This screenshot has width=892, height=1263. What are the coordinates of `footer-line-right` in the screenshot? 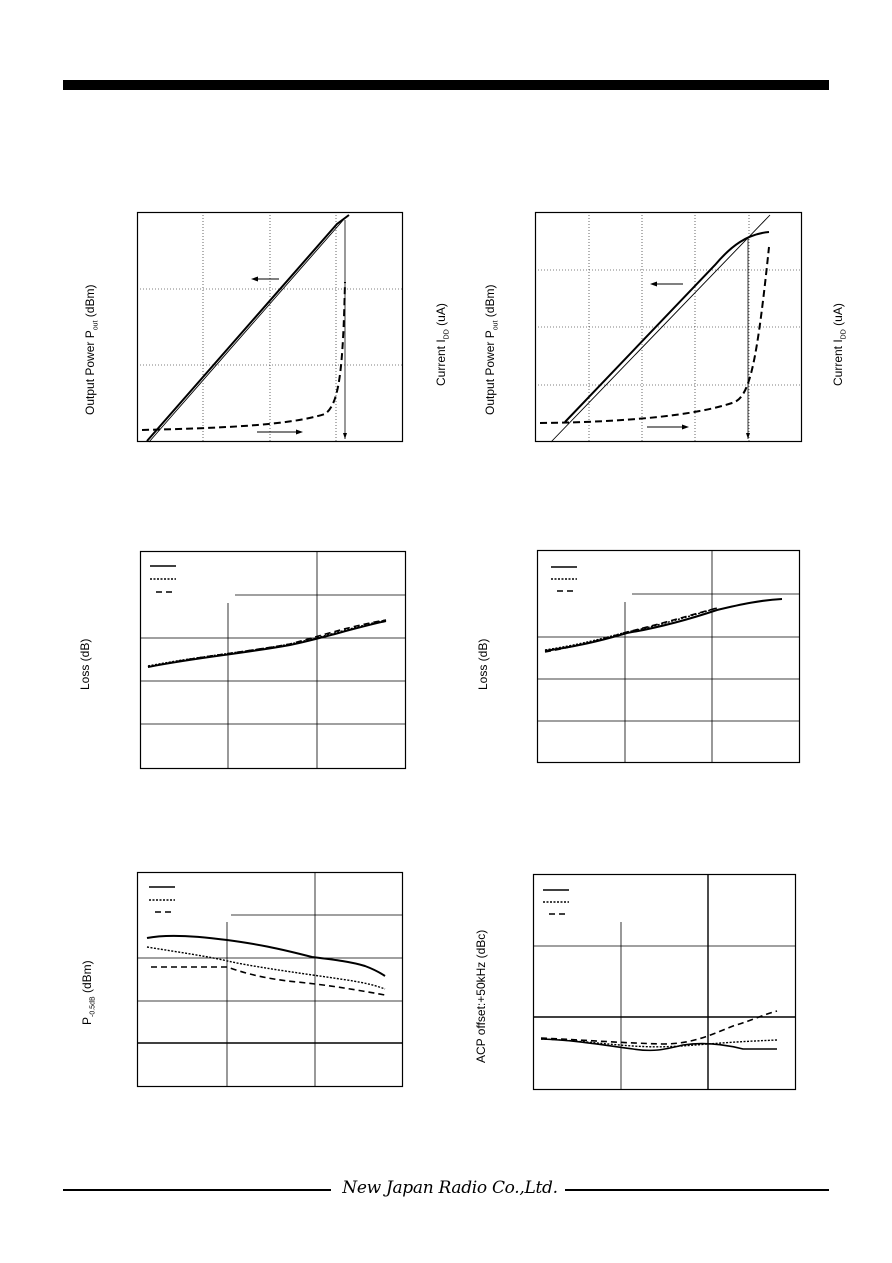 It's located at (697, 1190).